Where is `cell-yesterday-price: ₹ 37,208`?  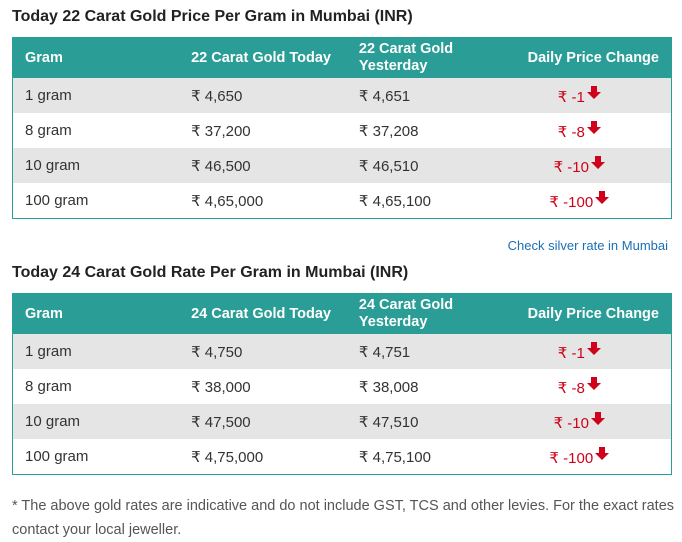 cell-yesterday-price: ₹ 37,208 is located at coordinates (388, 131).